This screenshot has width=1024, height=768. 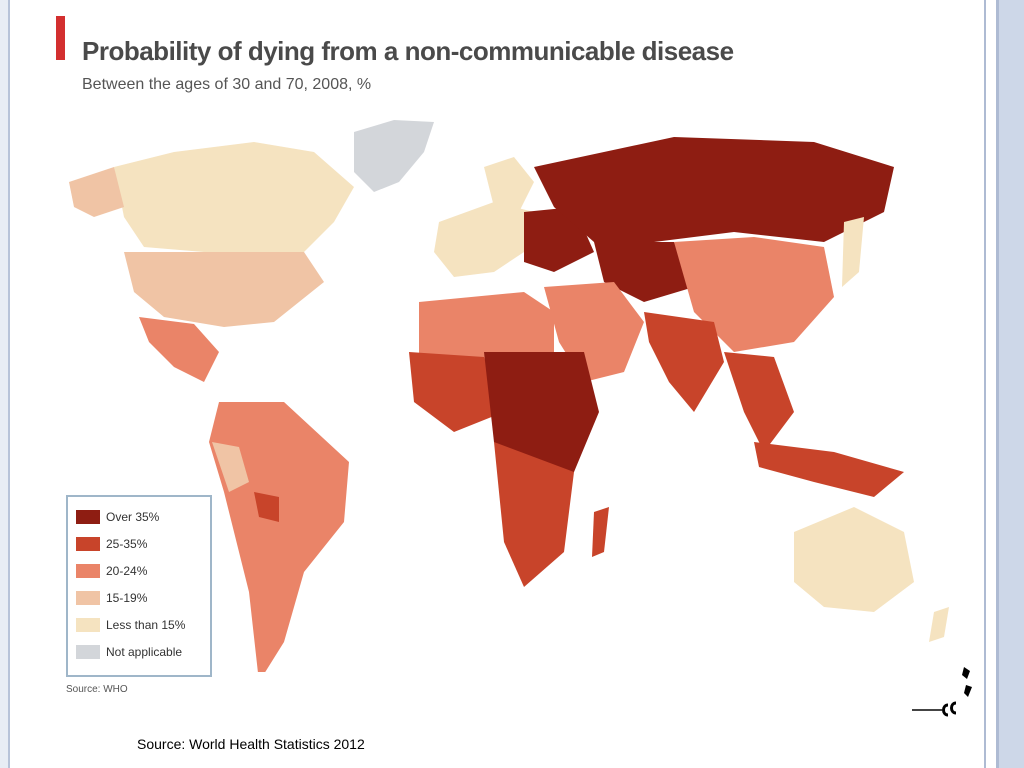 I want to click on region-new-zealand, so click(x=939, y=624).